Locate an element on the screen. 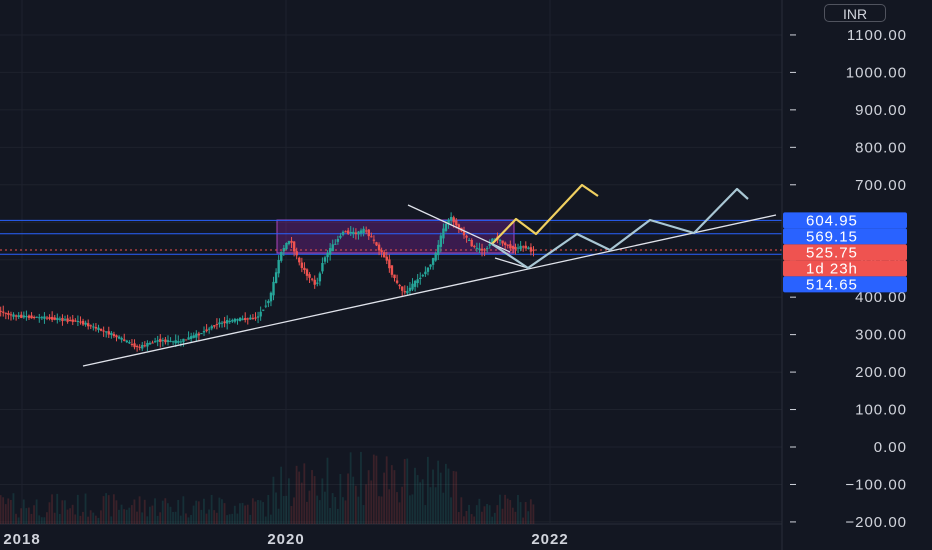 The image size is (932, 550). price-tick-label: 1100.00 is located at coordinates (877, 35).